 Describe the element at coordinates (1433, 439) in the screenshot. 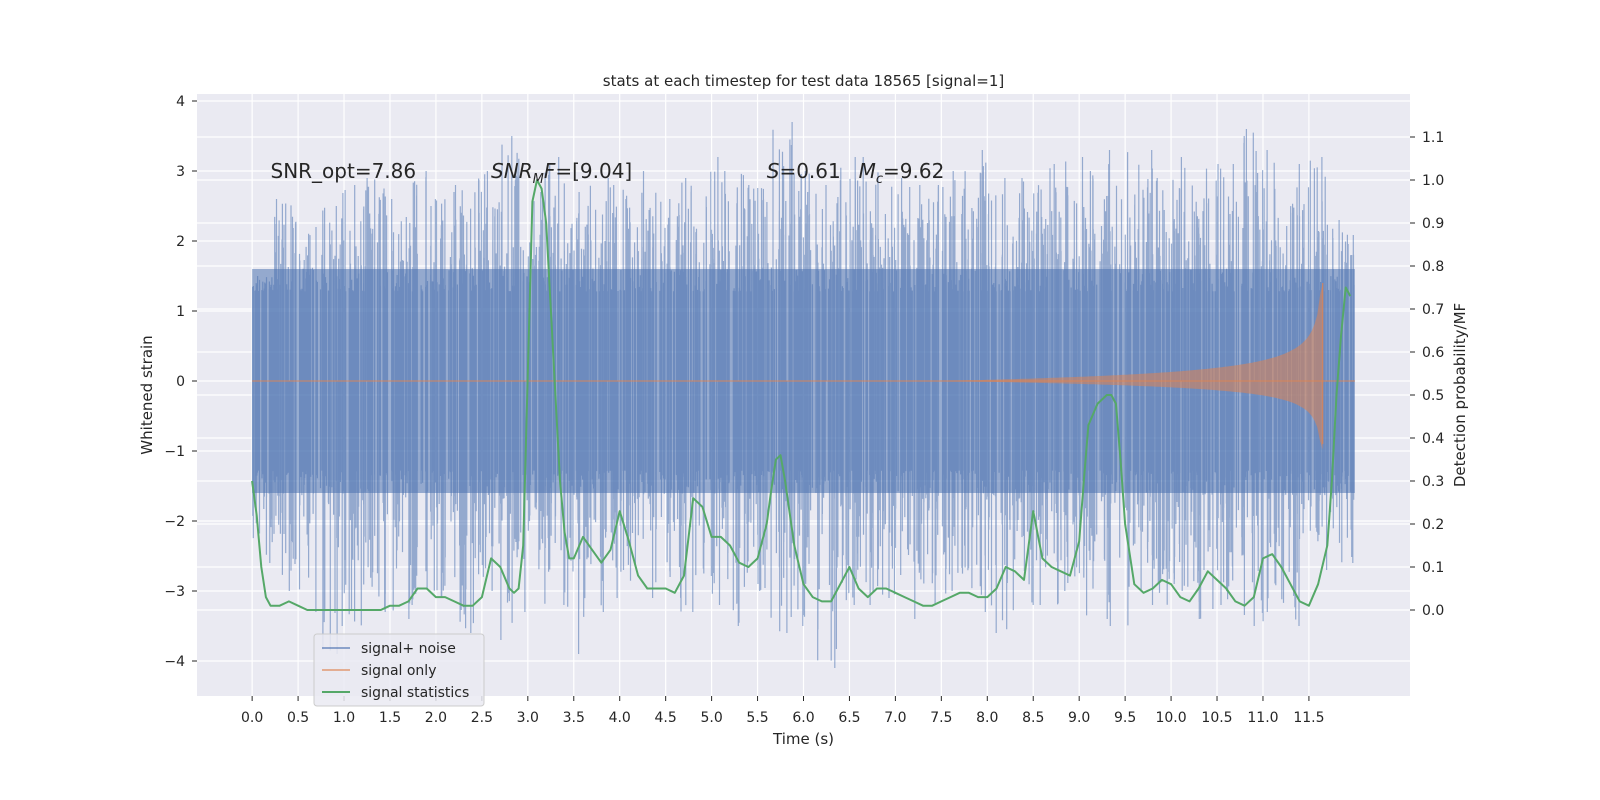

I see `y2-tick-label: 0.4` at that location.